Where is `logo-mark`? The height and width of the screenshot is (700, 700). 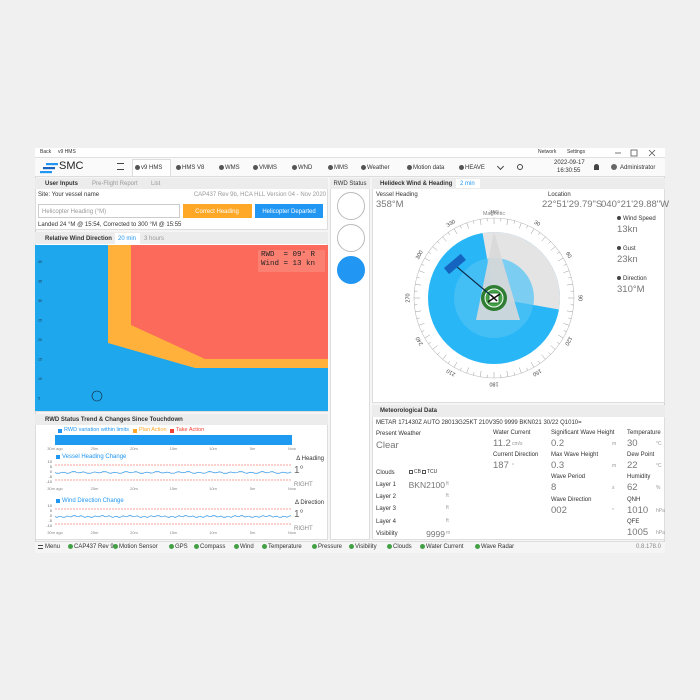
logo-mark is located at coordinates (49, 168).